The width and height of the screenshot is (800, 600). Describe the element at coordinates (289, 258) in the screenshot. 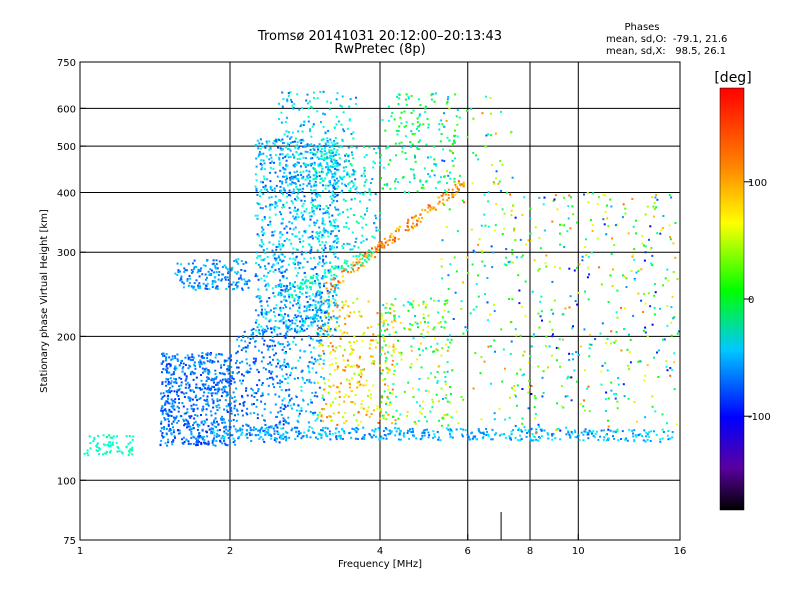

I see `data-point-1980` at that location.